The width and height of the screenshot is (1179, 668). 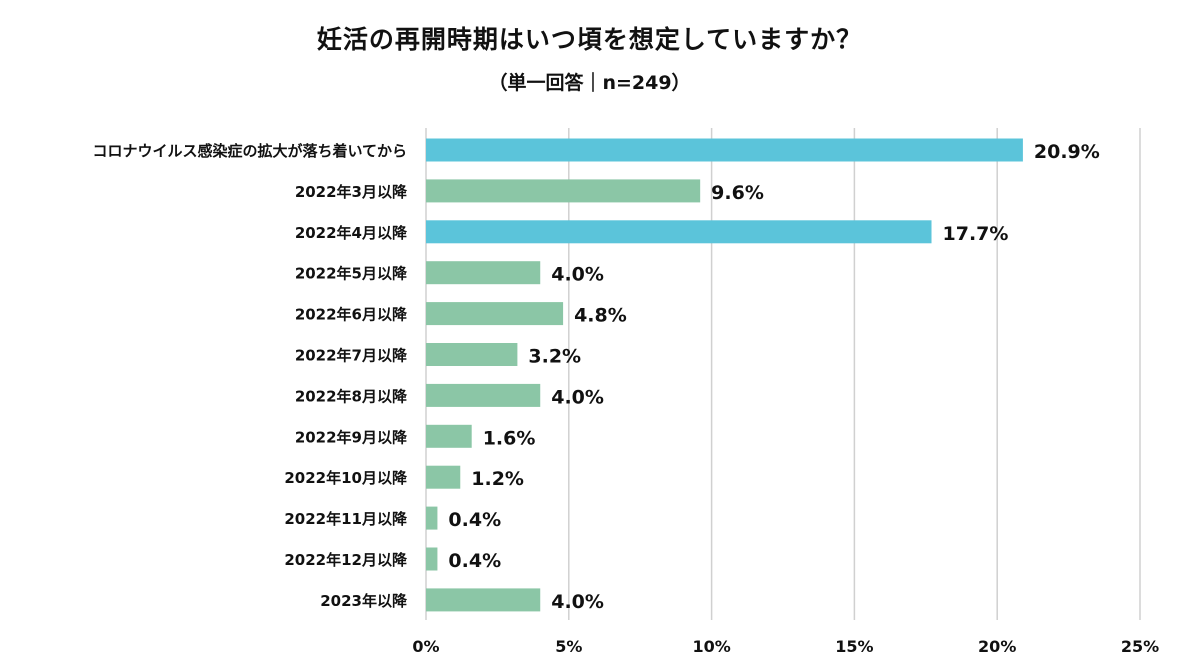 What do you see at coordinates (568, 646) in the screenshot?
I see `x-tick-label: 5%` at bounding box center [568, 646].